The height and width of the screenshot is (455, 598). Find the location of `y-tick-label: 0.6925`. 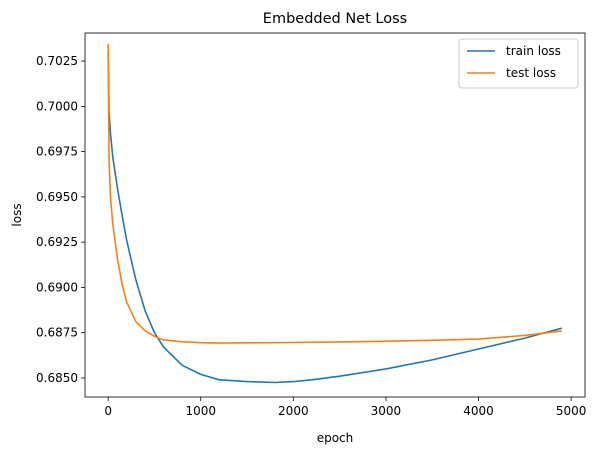

y-tick-label: 0.6925 is located at coordinates (57, 242).